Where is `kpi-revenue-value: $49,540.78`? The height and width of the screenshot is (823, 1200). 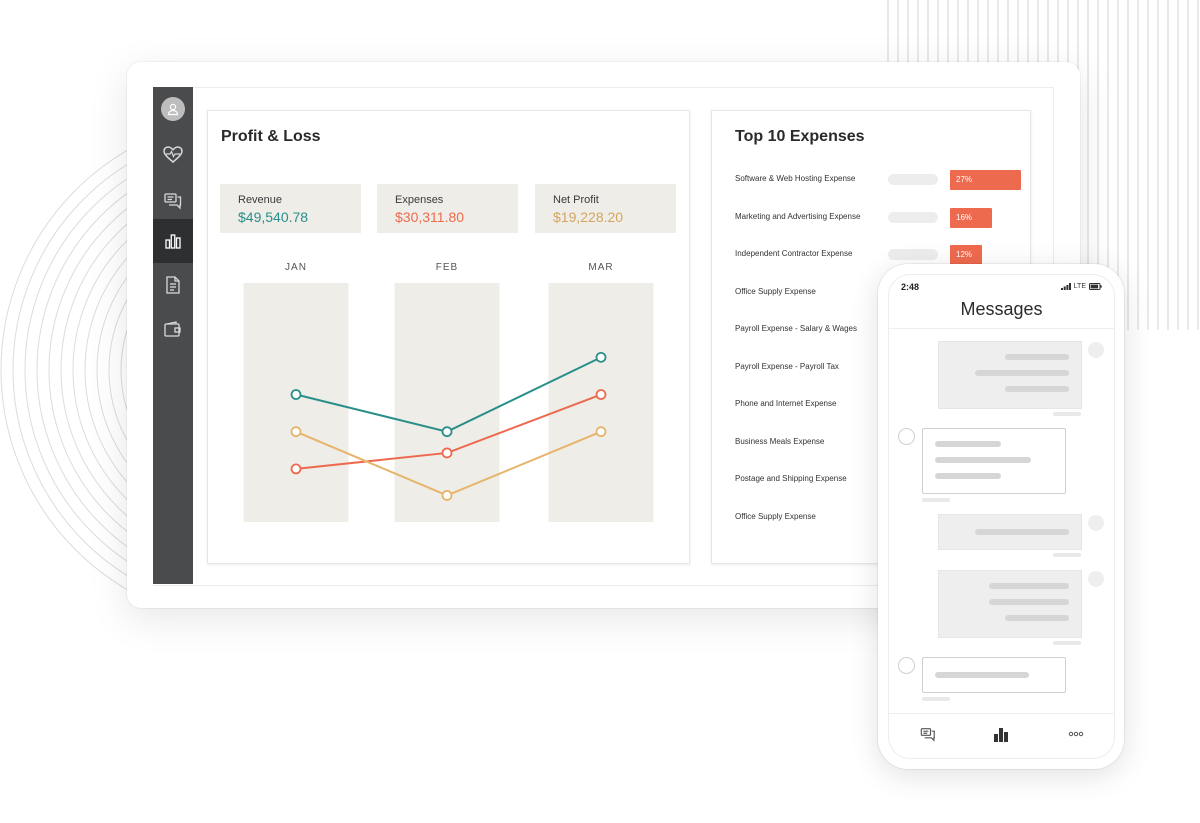
kpi-revenue-value: $49,540.78 is located at coordinates (273, 217).